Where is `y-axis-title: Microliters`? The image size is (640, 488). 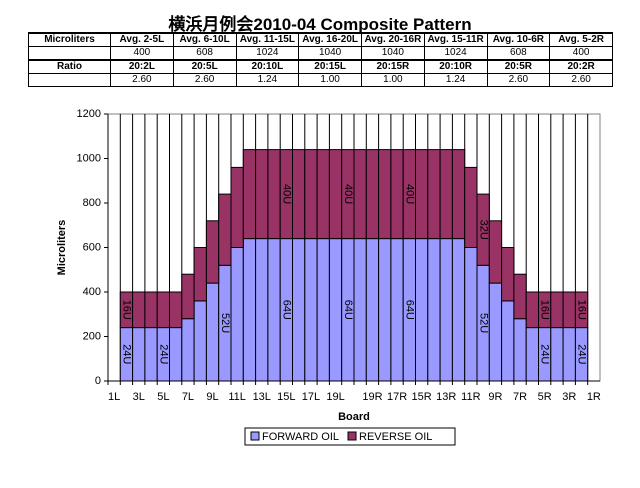 y-axis-title: Microliters is located at coordinates (62, 248).